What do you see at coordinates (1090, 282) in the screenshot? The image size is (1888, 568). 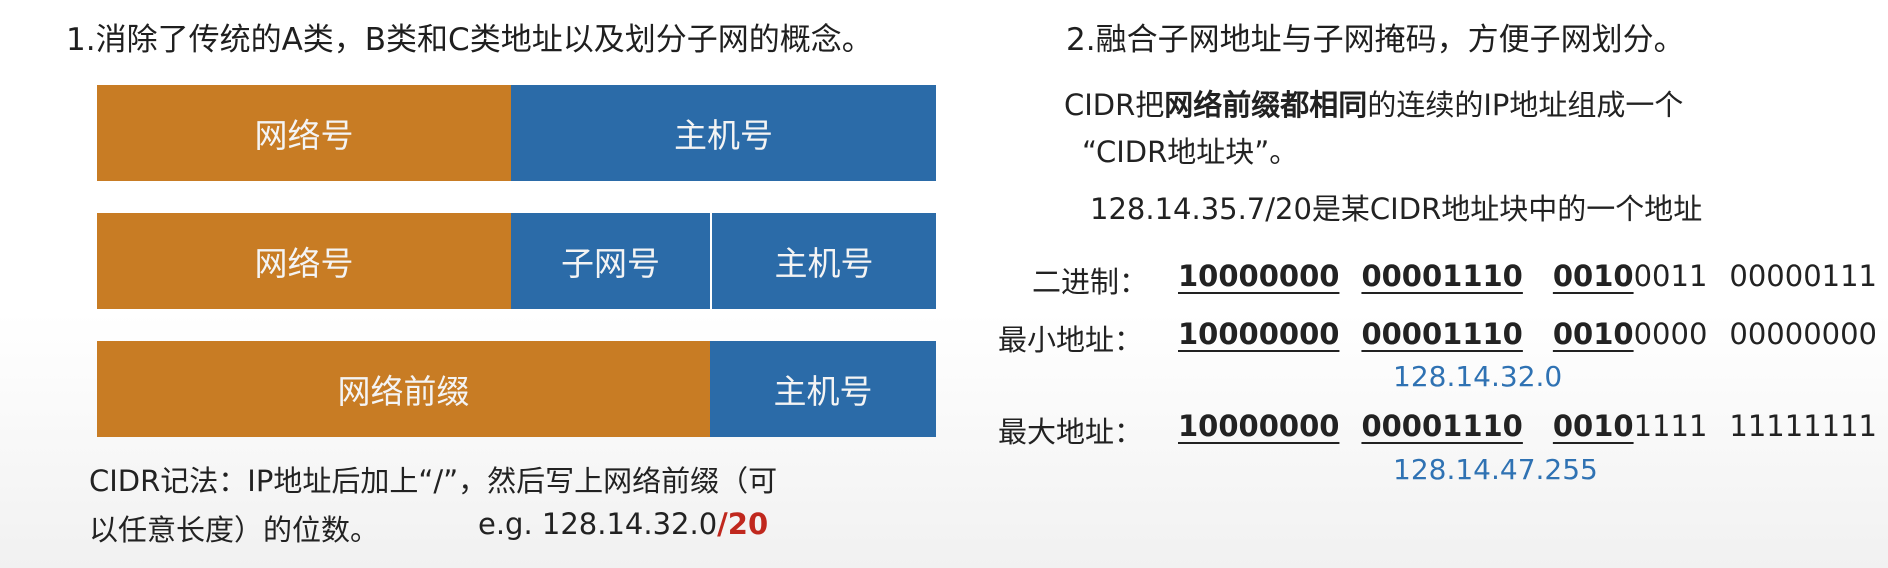 I see `binary-label: 二进制：` at bounding box center [1090, 282].